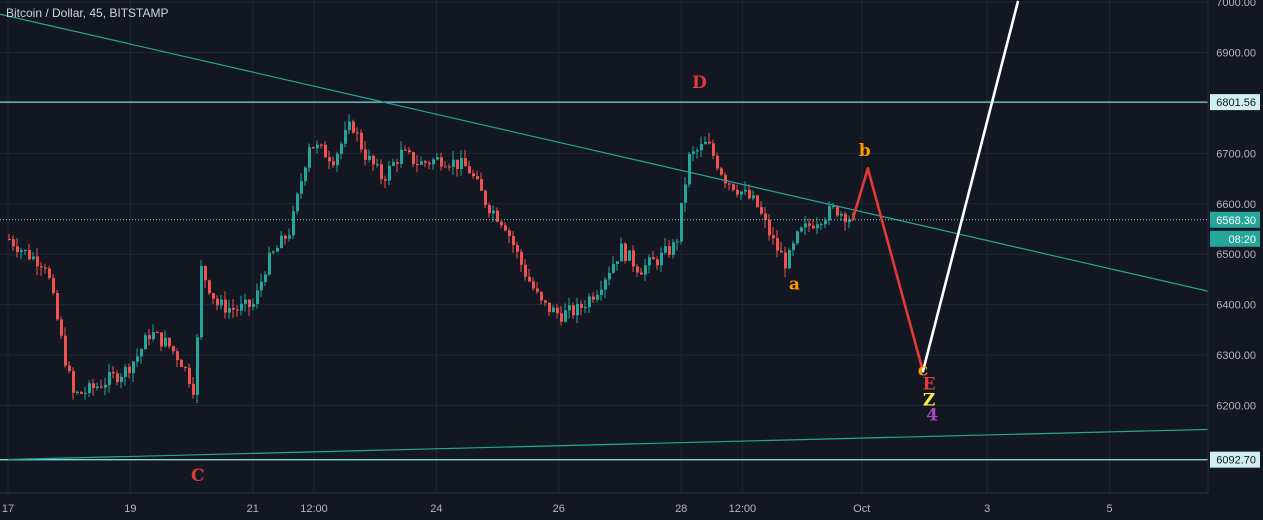  I want to click on level-price-label: 6092.70, so click(1236, 461).